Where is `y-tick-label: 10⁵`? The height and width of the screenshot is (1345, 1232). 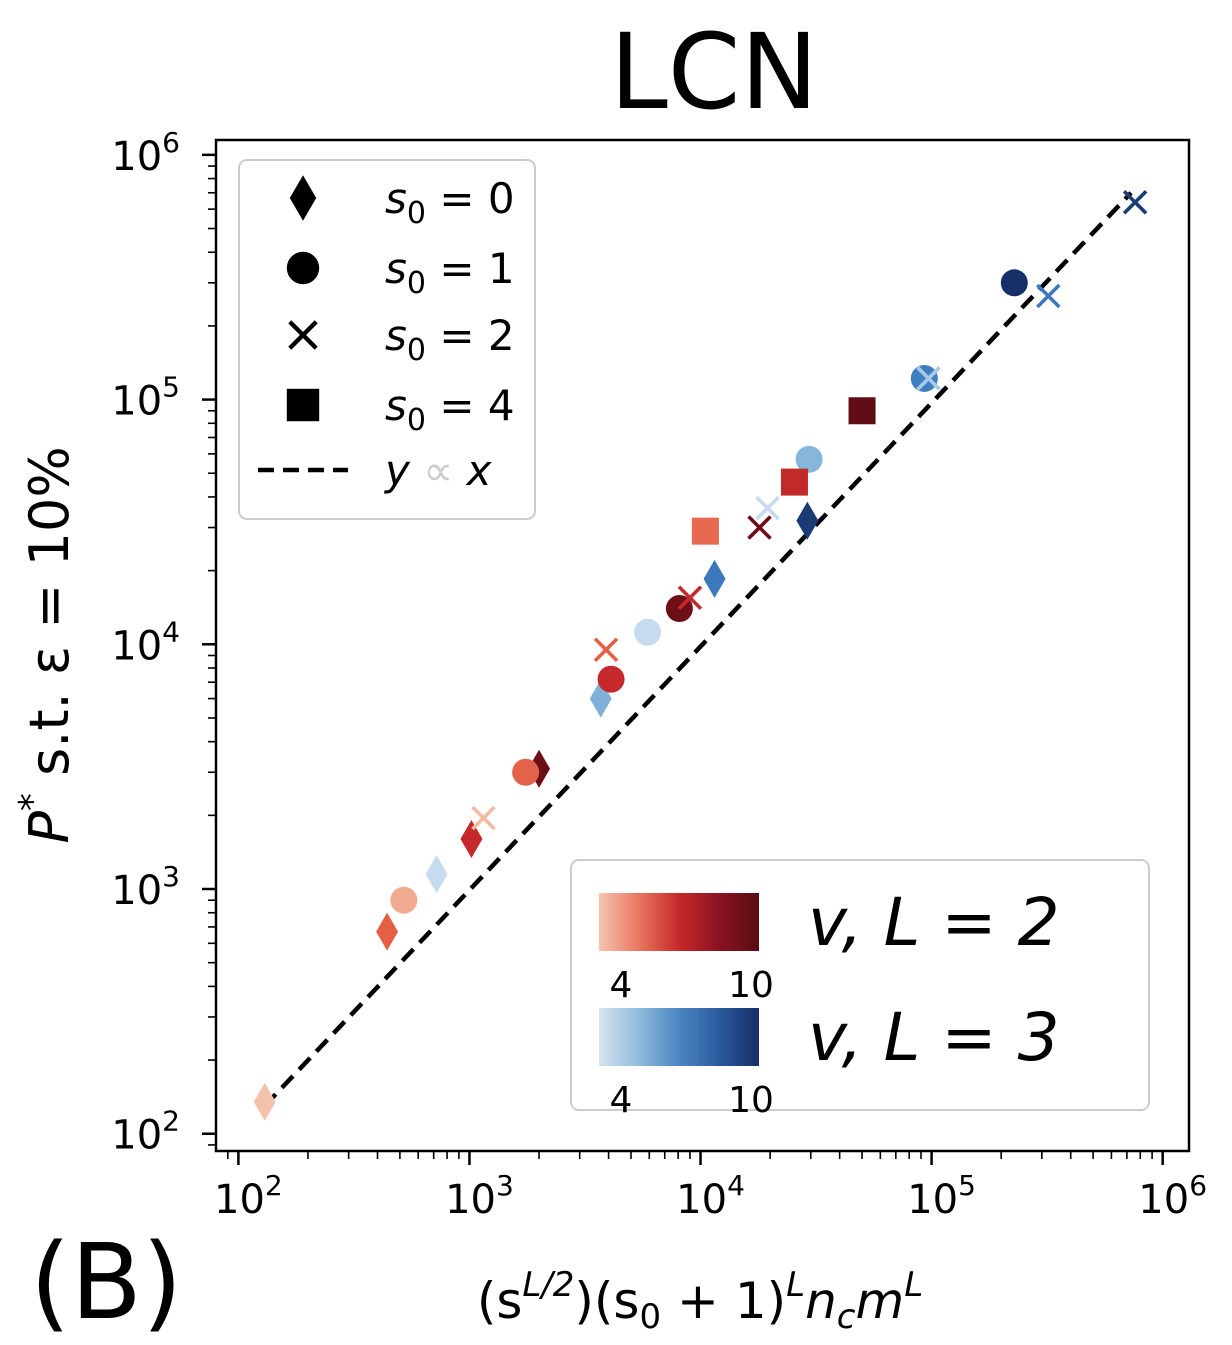
y-tick-label: 10⁵ is located at coordinates (145, 398).